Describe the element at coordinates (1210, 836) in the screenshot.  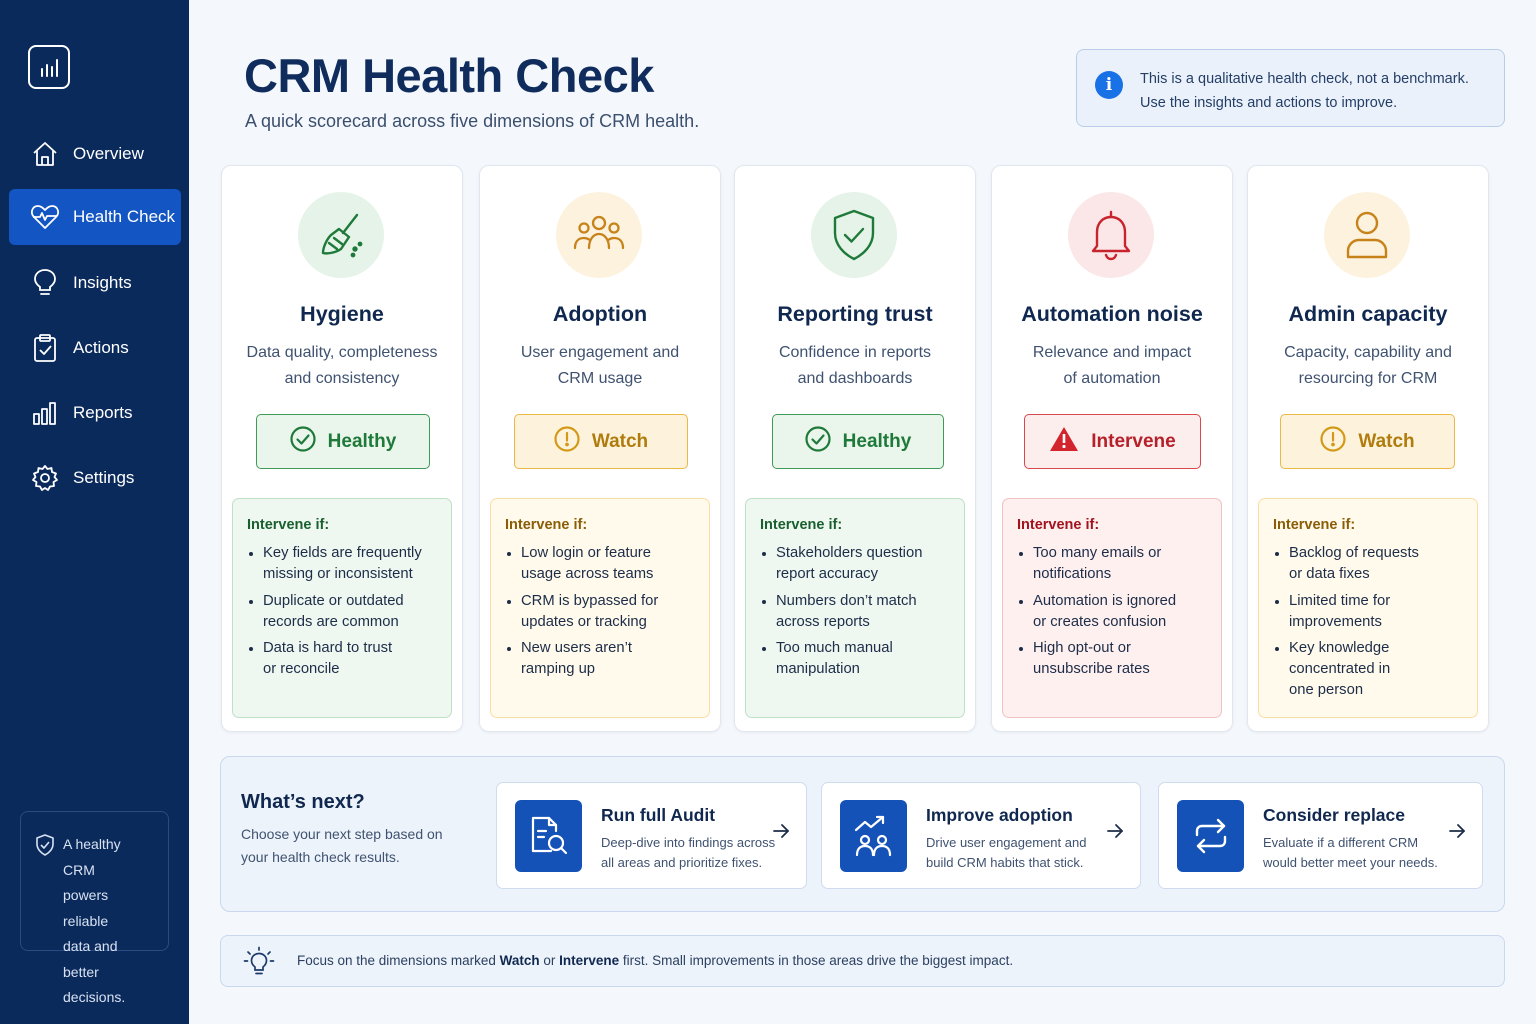
I see `swap-arrows-icon` at that location.